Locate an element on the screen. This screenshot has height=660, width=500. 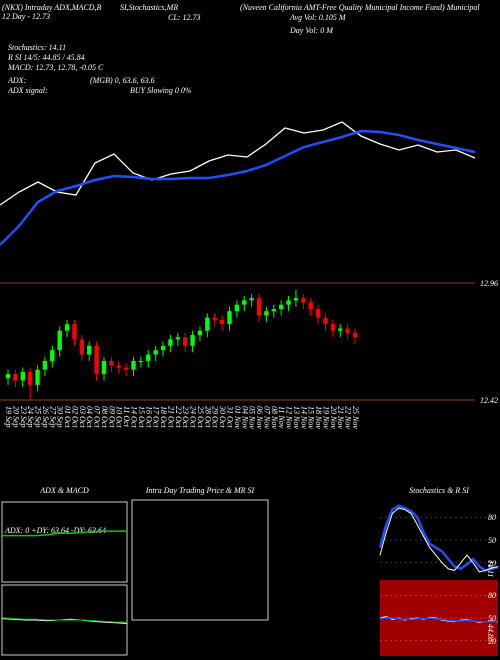
x-tick-label: 11 Nov is located at coordinates (281, 417).